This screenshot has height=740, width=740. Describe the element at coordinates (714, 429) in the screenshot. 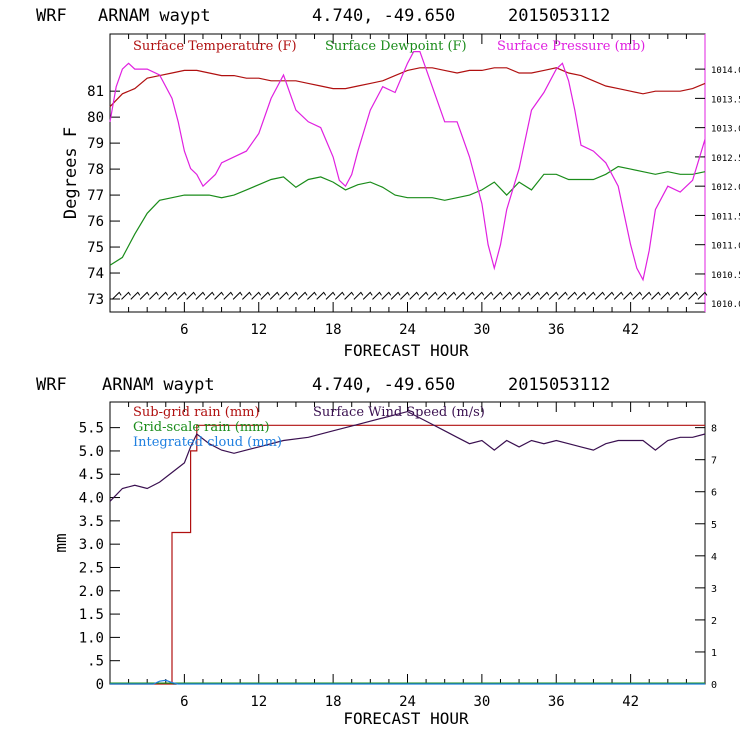

I see `y2-tick-label: 8` at that location.